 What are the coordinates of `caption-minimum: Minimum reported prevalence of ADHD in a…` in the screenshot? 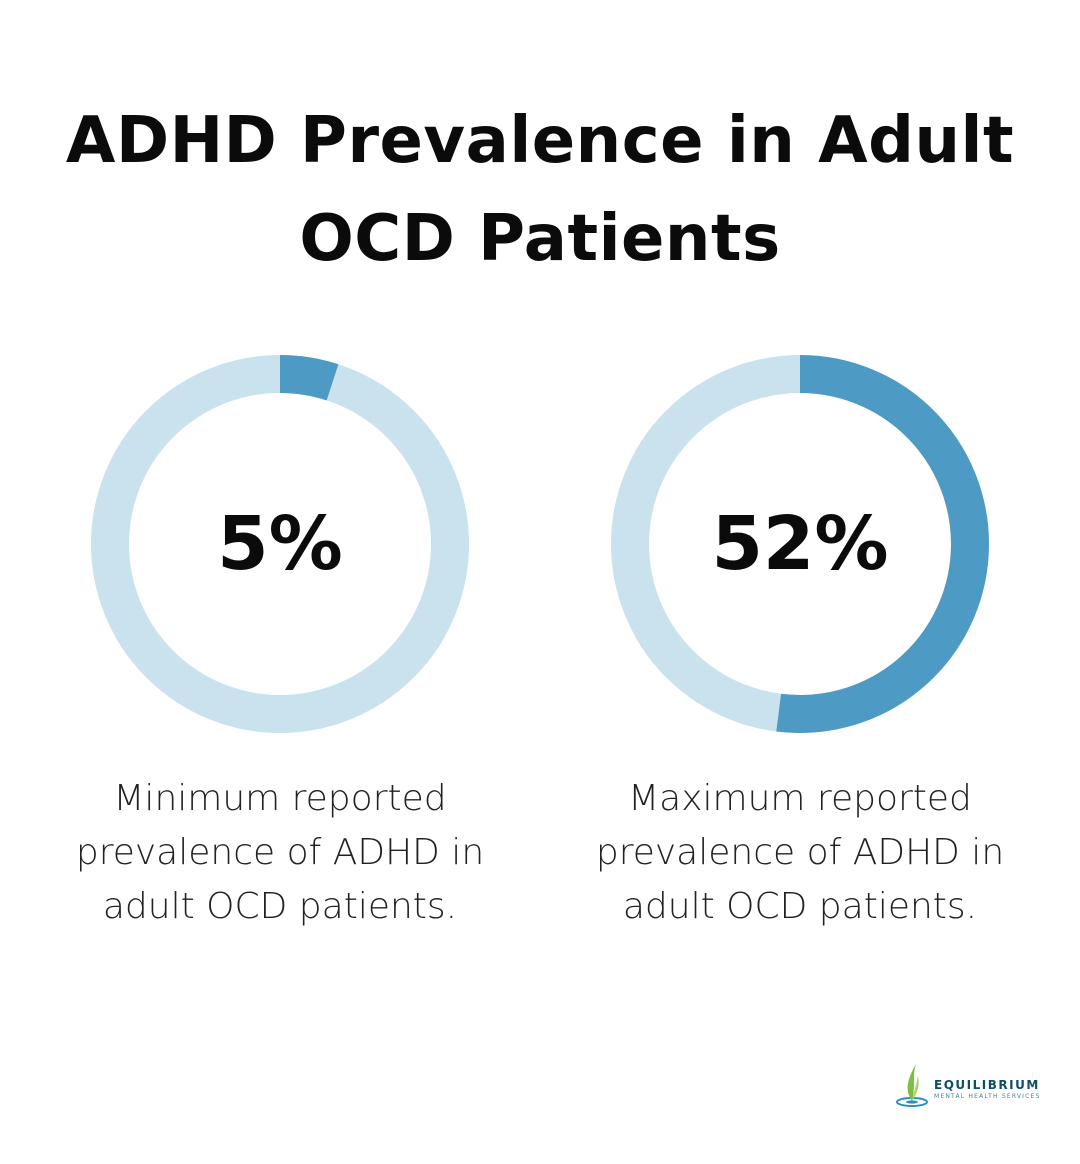 It's located at (280, 852).